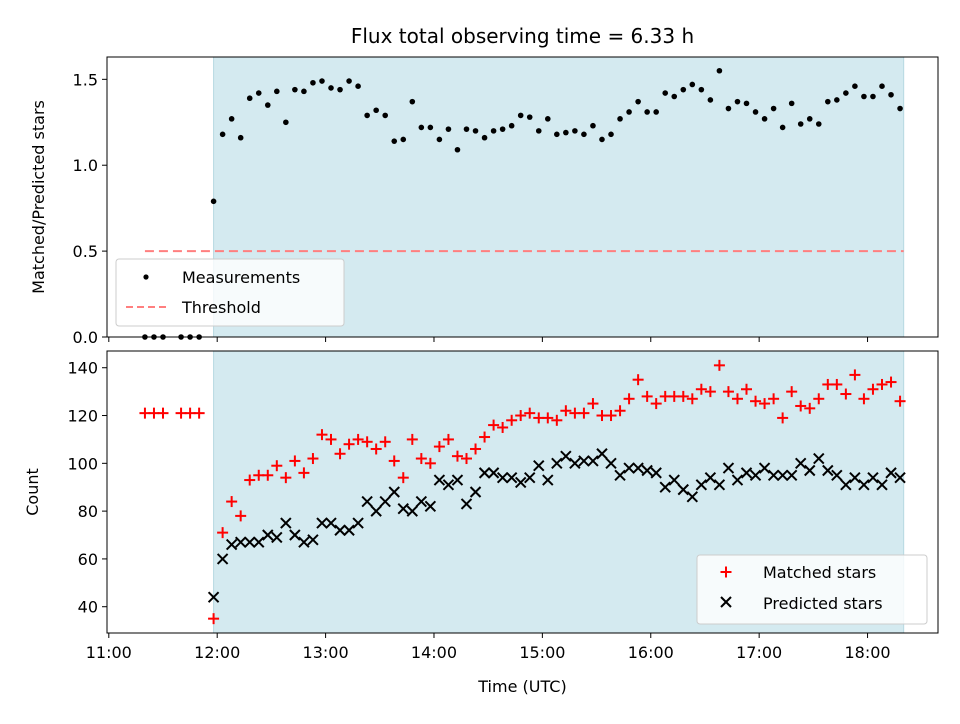  What do you see at coordinates (812, 589) in the screenshot?
I see `bottom-legend-box` at bounding box center [812, 589].